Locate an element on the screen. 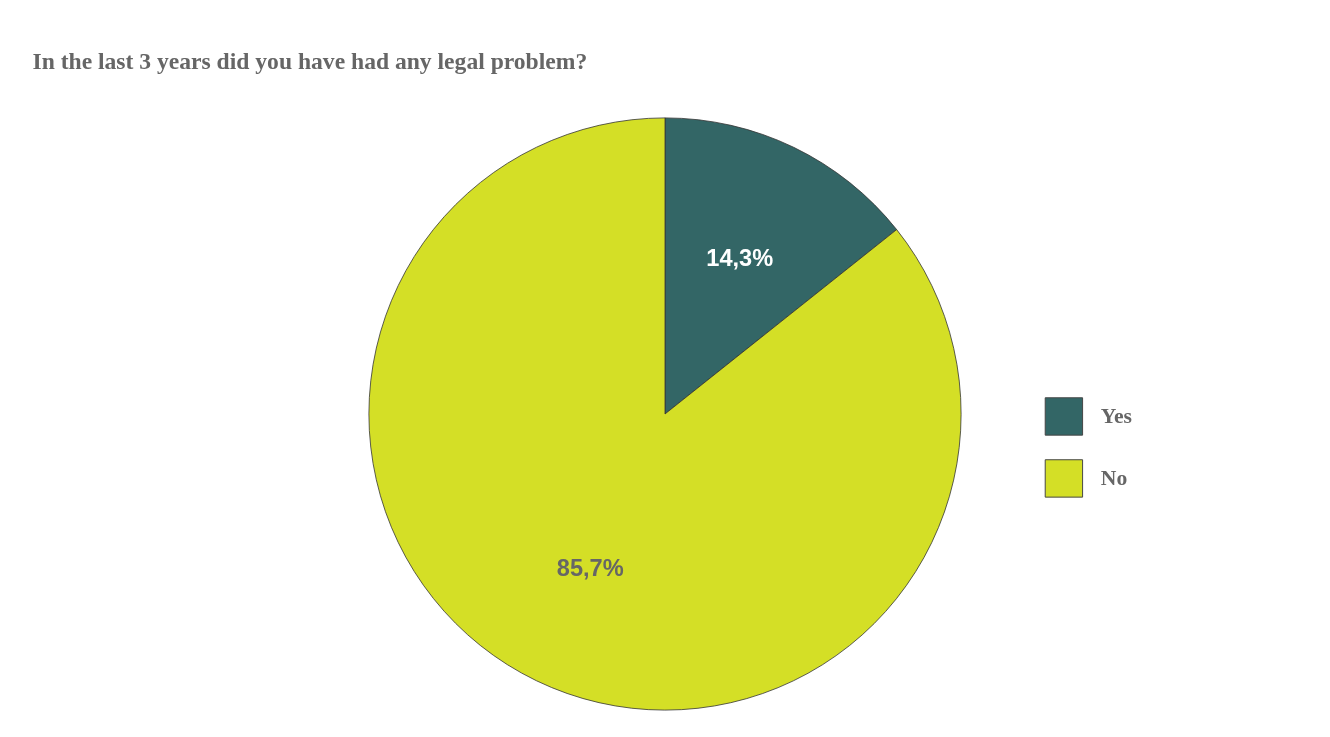 This screenshot has width=1330, height=737. data-label: 85,7% is located at coordinates (590, 567).